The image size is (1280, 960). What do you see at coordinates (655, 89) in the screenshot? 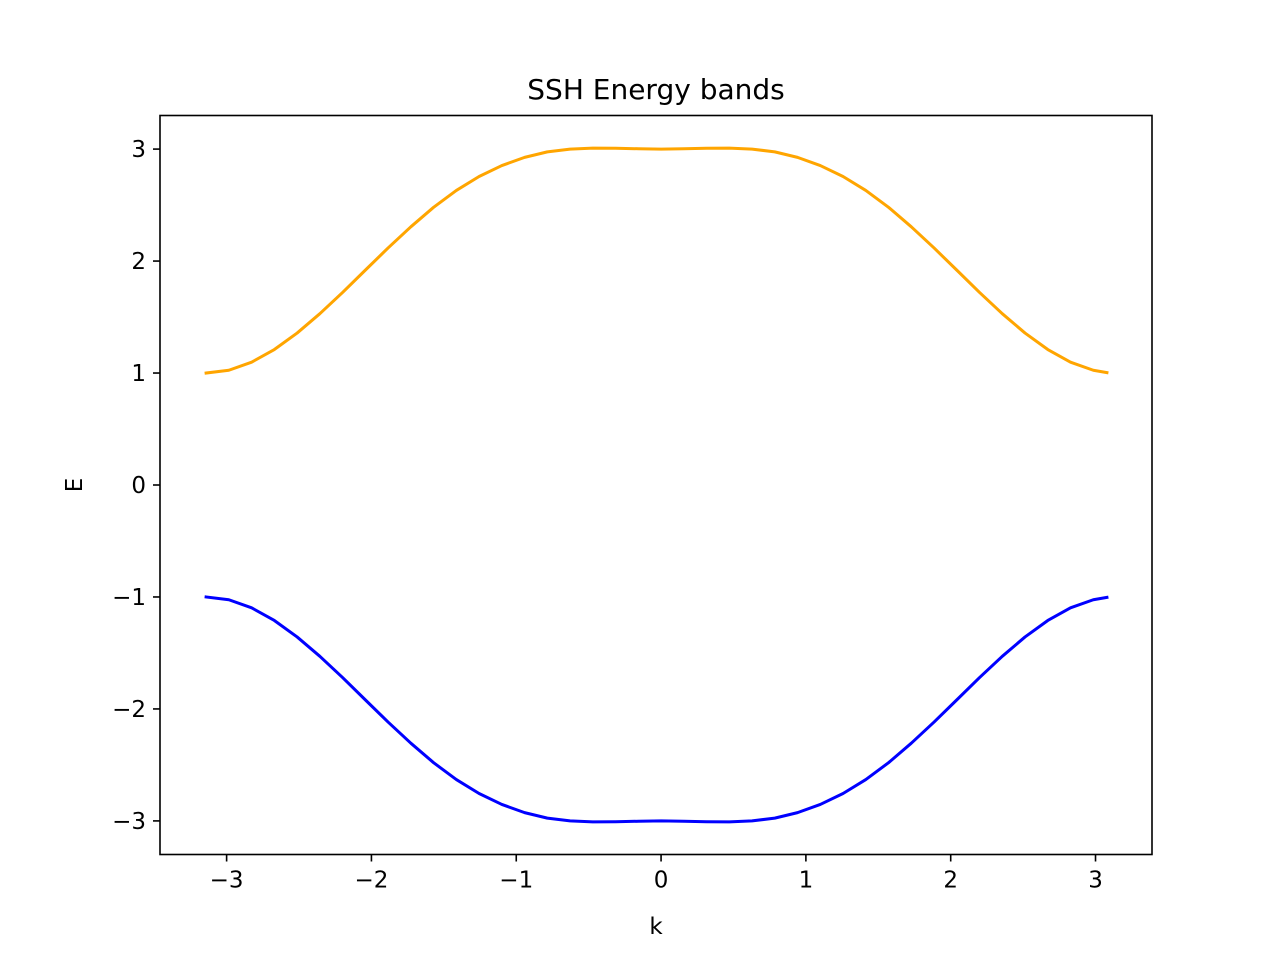
I see `chart-title: SSH Energy bands` at bounding box center [655, 89].